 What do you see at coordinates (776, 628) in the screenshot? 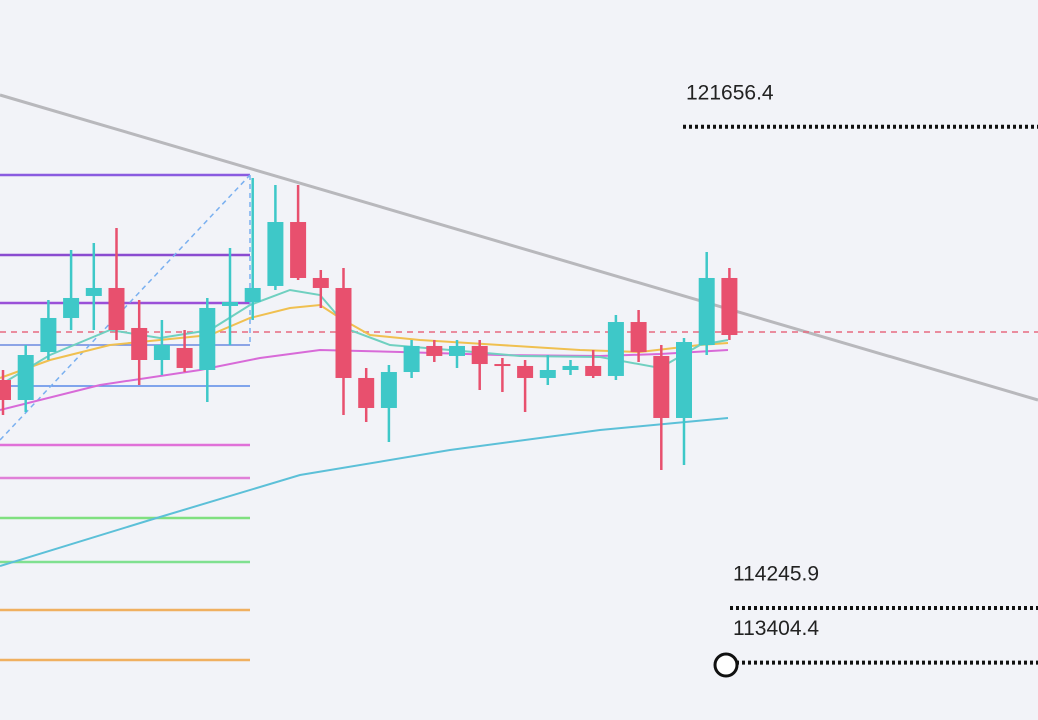
I see `price-level-label: 113404.4` at bounding box center [776, 628].